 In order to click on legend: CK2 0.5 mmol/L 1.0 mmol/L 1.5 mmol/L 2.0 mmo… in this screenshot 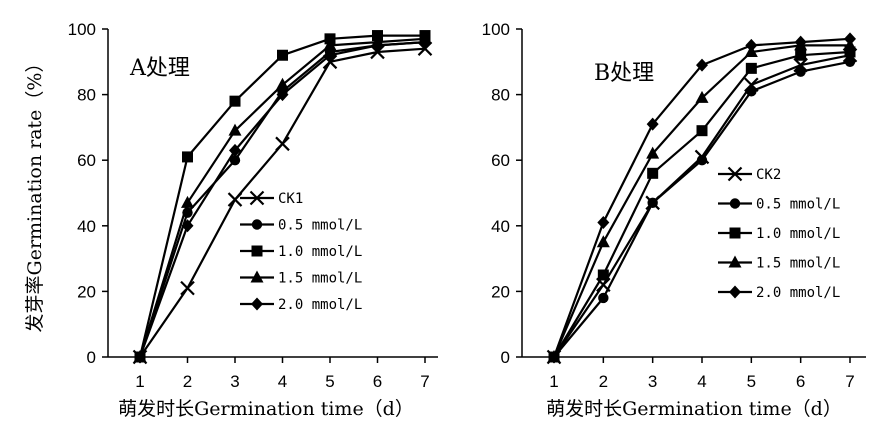, I will do `click(779, 233)`.